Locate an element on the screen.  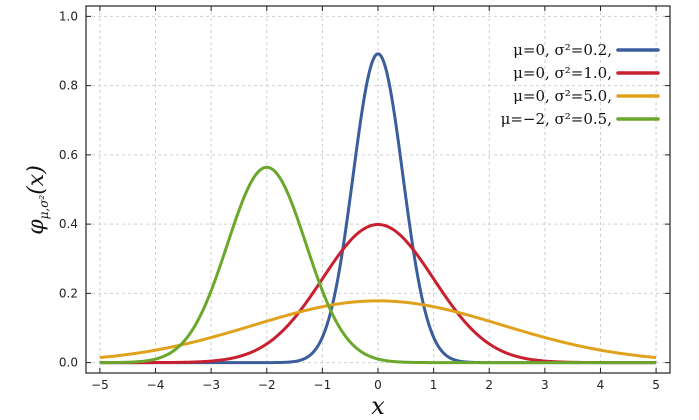
x-axis-label: x is located at coordinates (378, 404).